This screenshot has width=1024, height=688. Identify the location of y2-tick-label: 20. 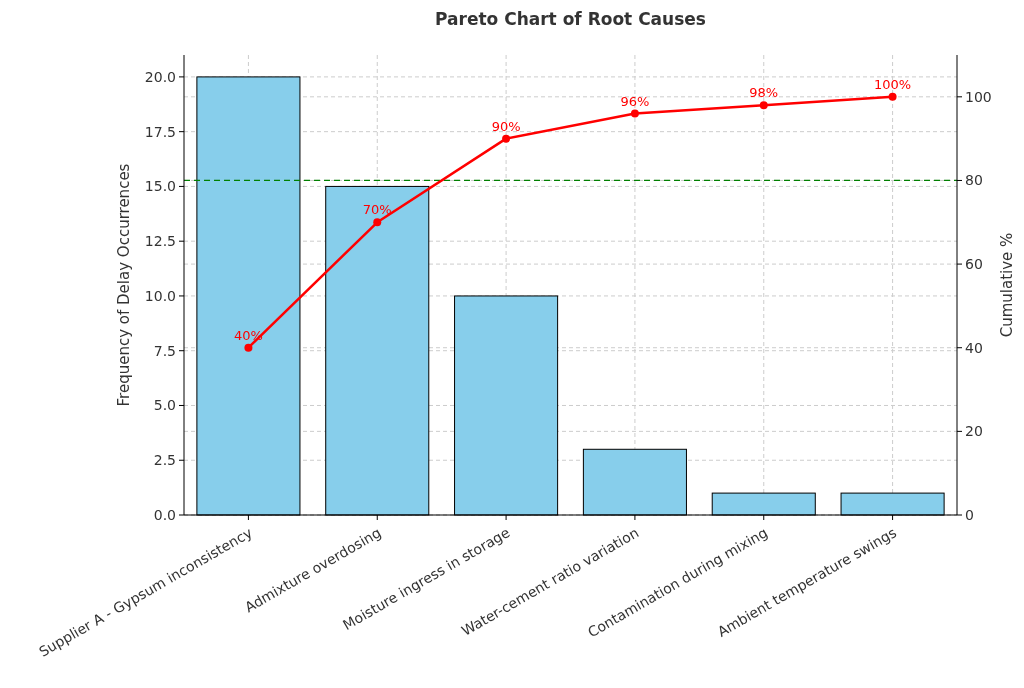
(974, 431).